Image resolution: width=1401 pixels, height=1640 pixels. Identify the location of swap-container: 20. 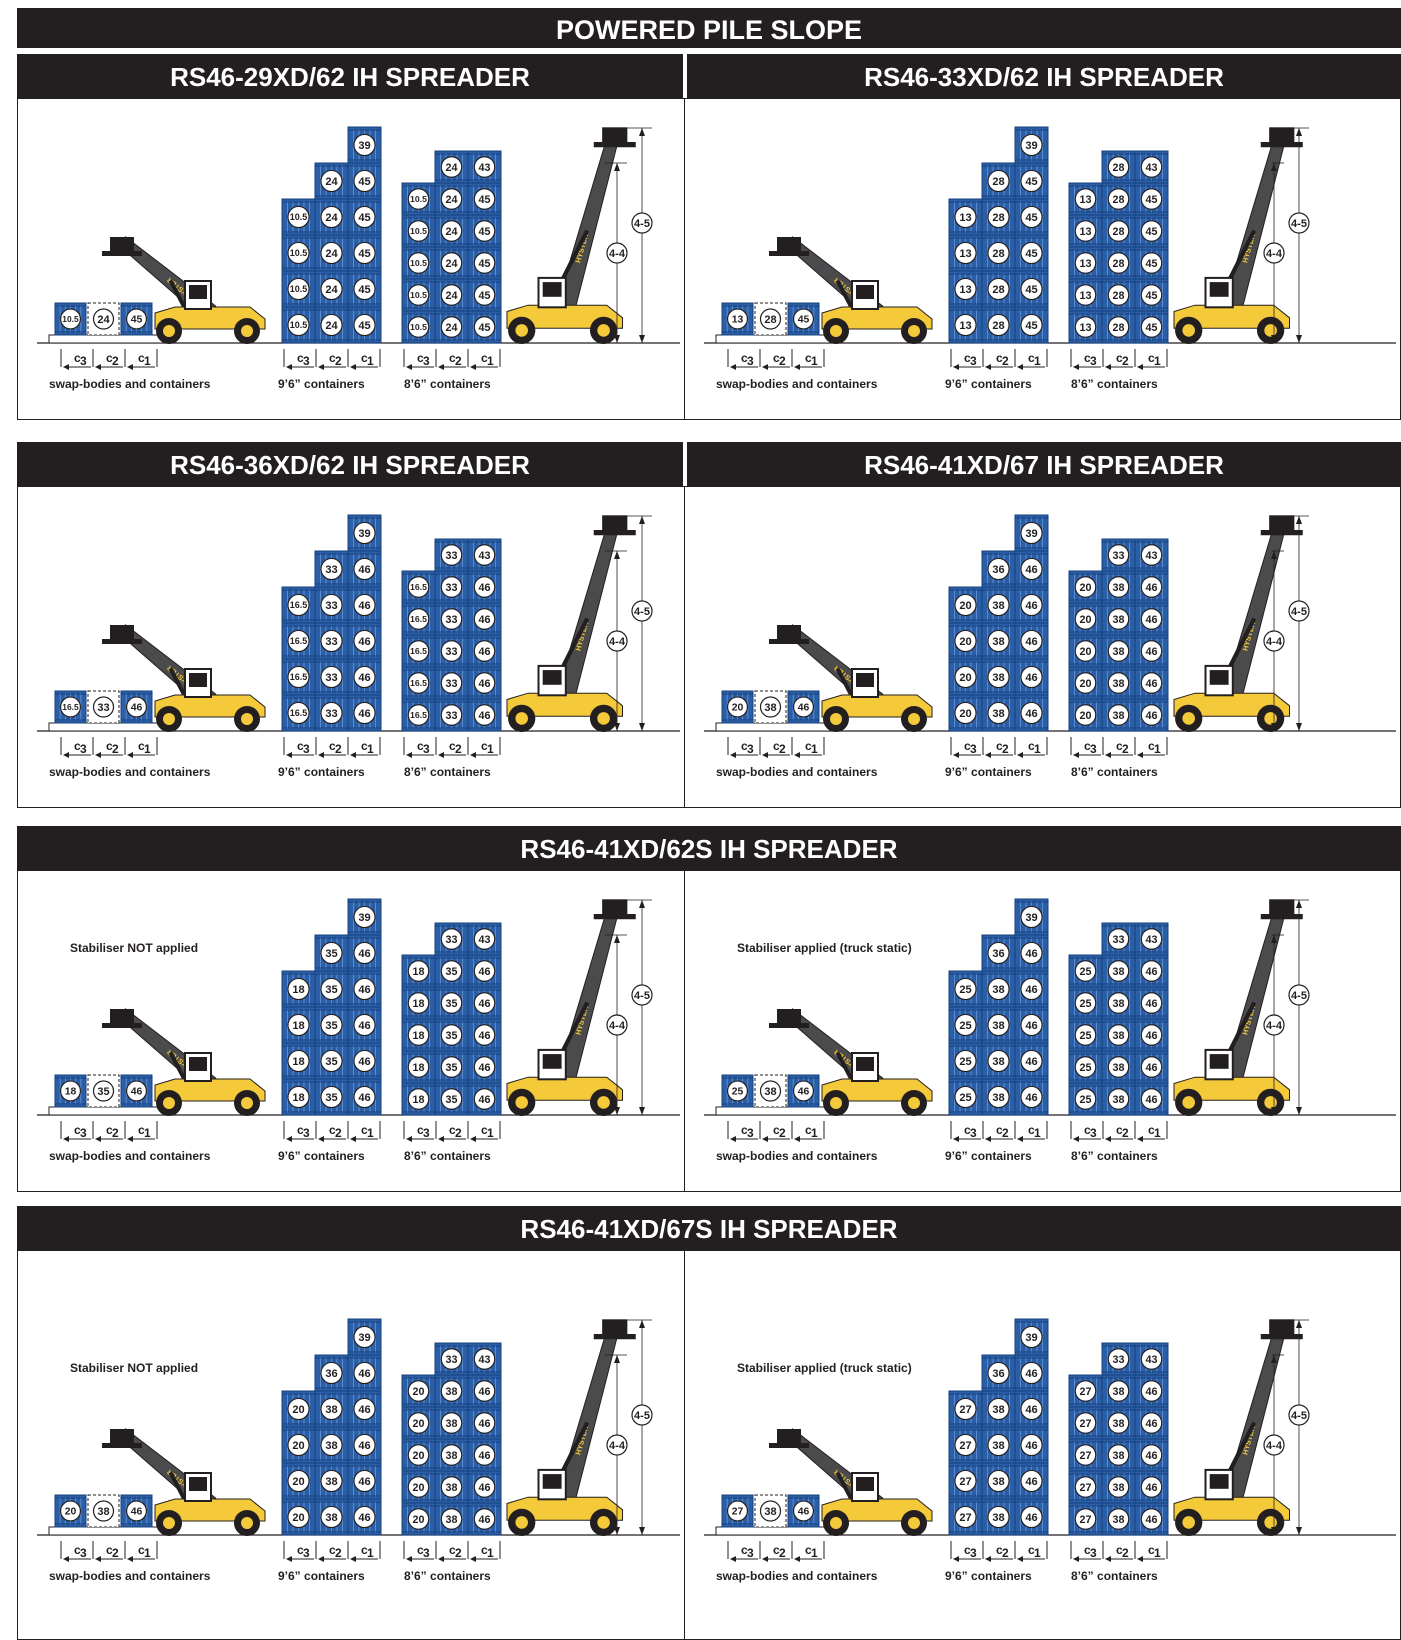
(70, 1511).